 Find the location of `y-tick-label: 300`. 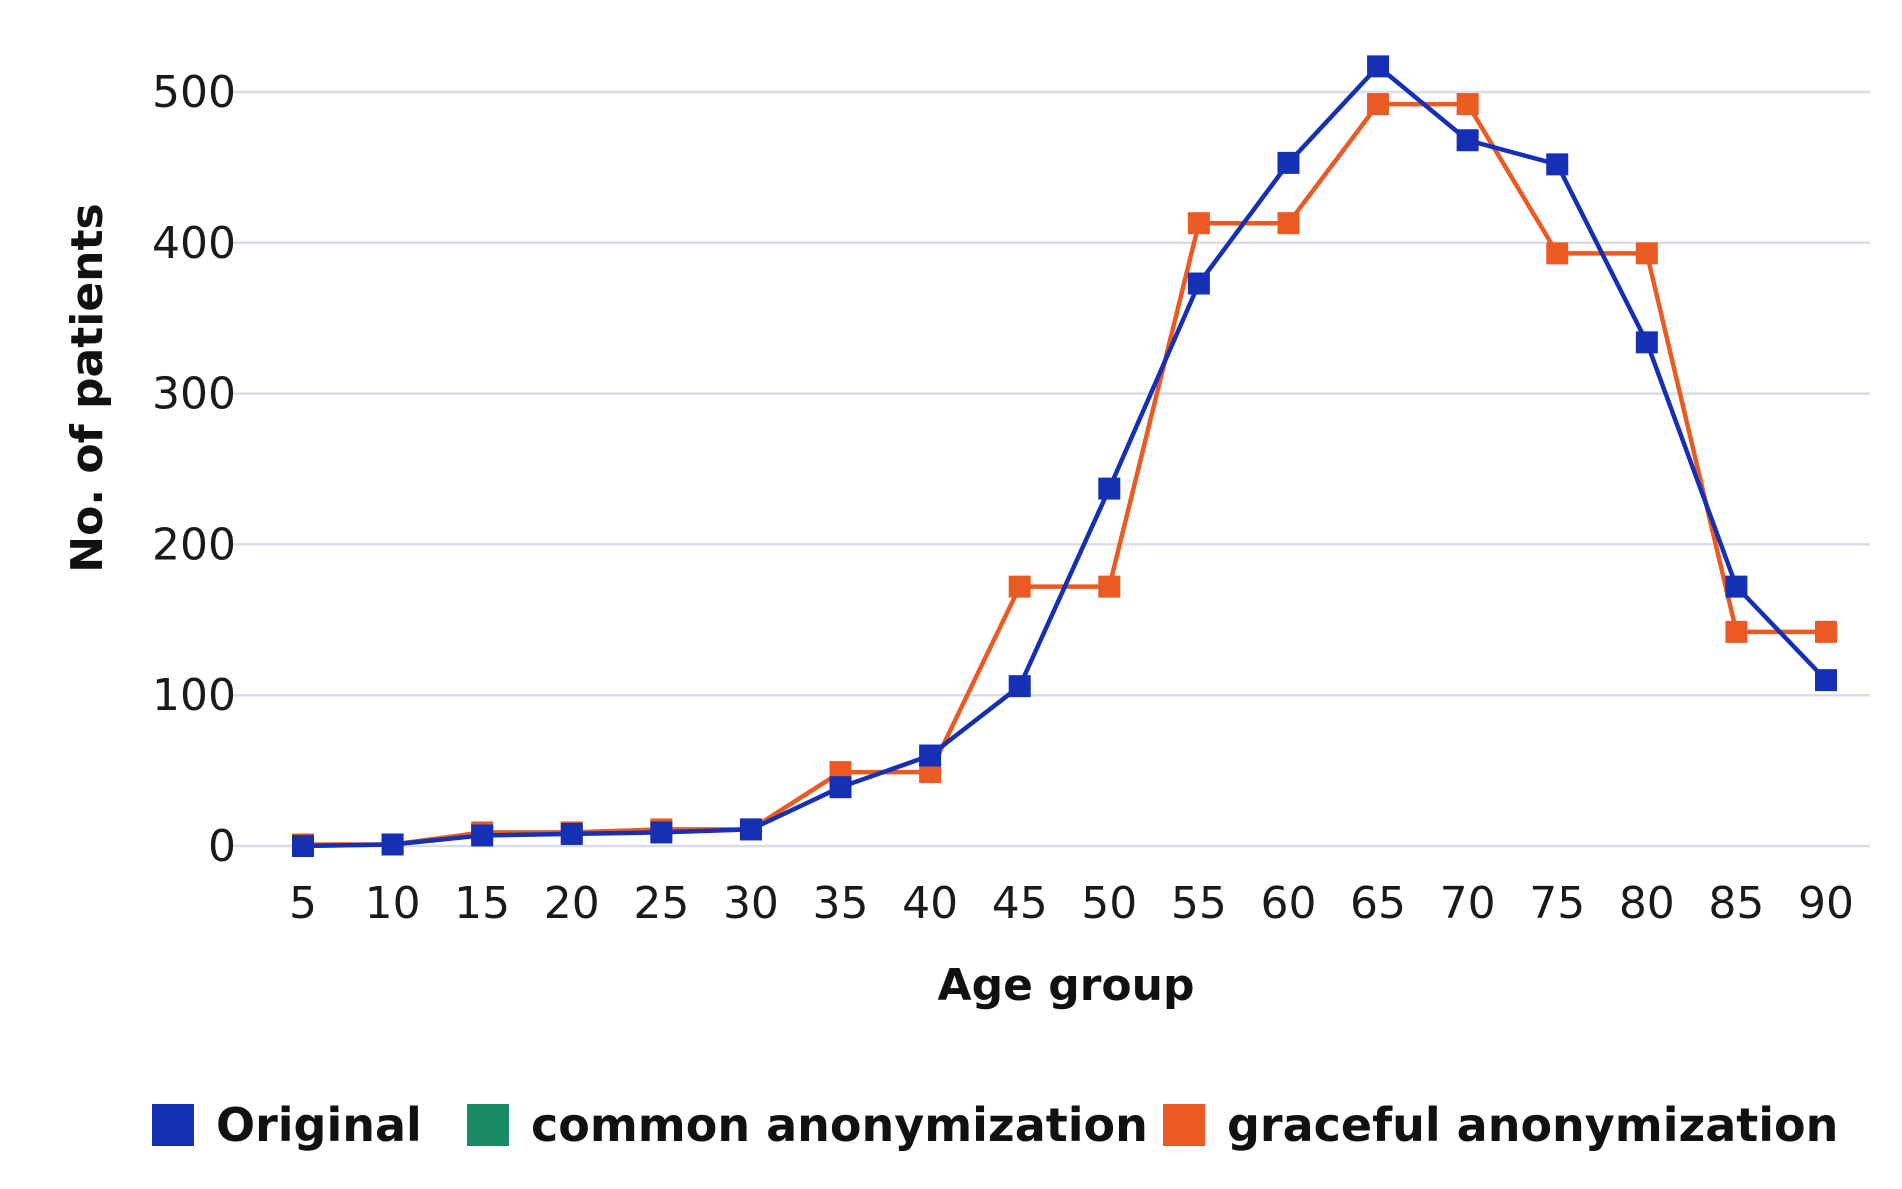

y-tick-label: 300 is located at coordinates (194, 394).